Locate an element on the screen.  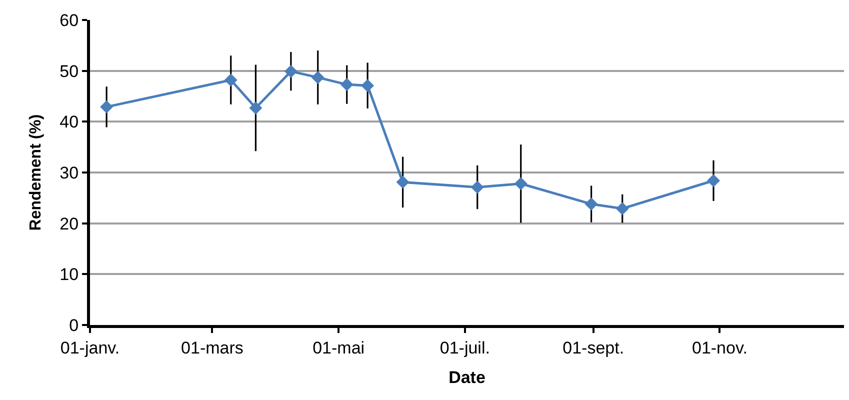
x-axis-title: Date is located at coordinates (467, 377).